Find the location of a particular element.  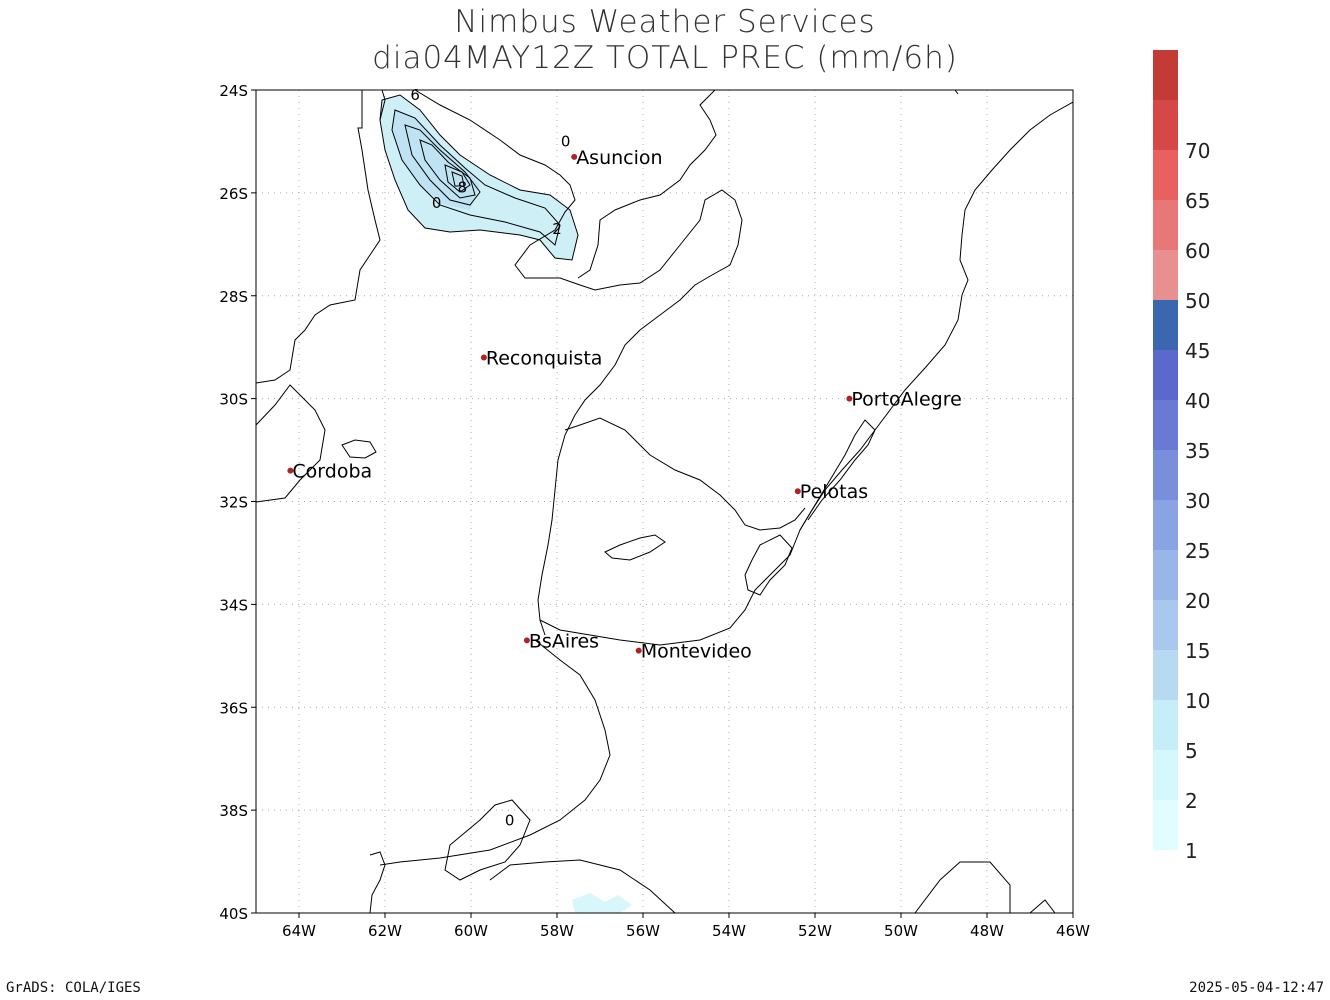

colorbar-label: 25 is located at coordinates (1197, 551).